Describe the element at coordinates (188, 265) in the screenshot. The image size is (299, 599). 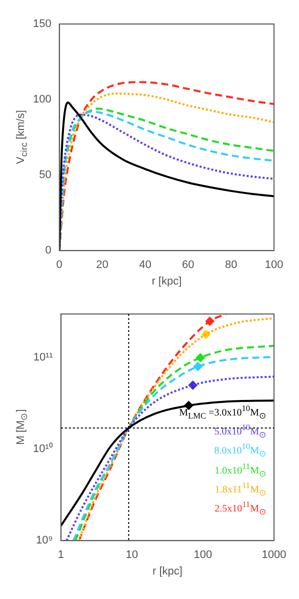
I see `x-tick-label: 60` at that location.